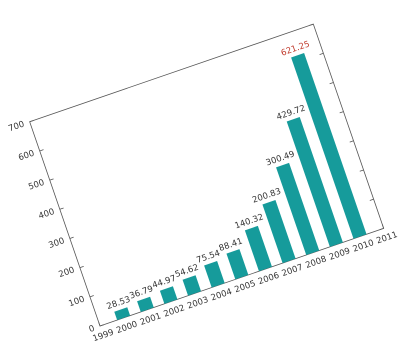  Describe the element at coordinates (92, 329) in the screenshot. I see `y-tick-label: 0` at that location.